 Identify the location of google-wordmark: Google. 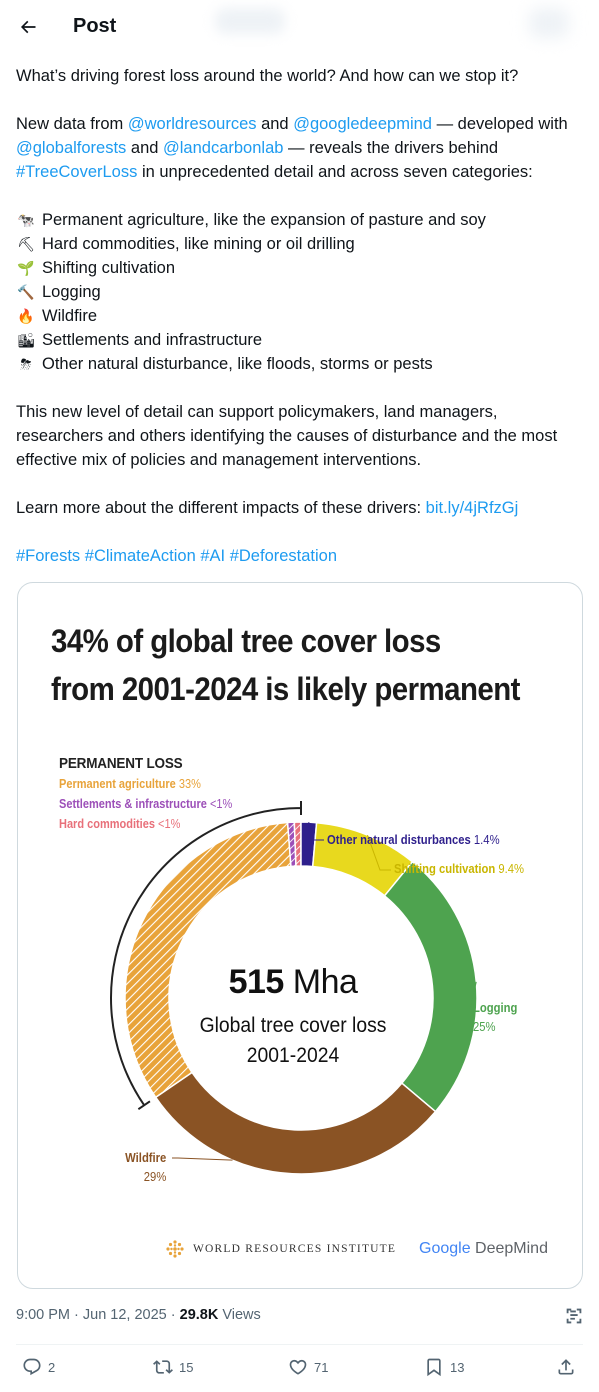
(445, 1248).